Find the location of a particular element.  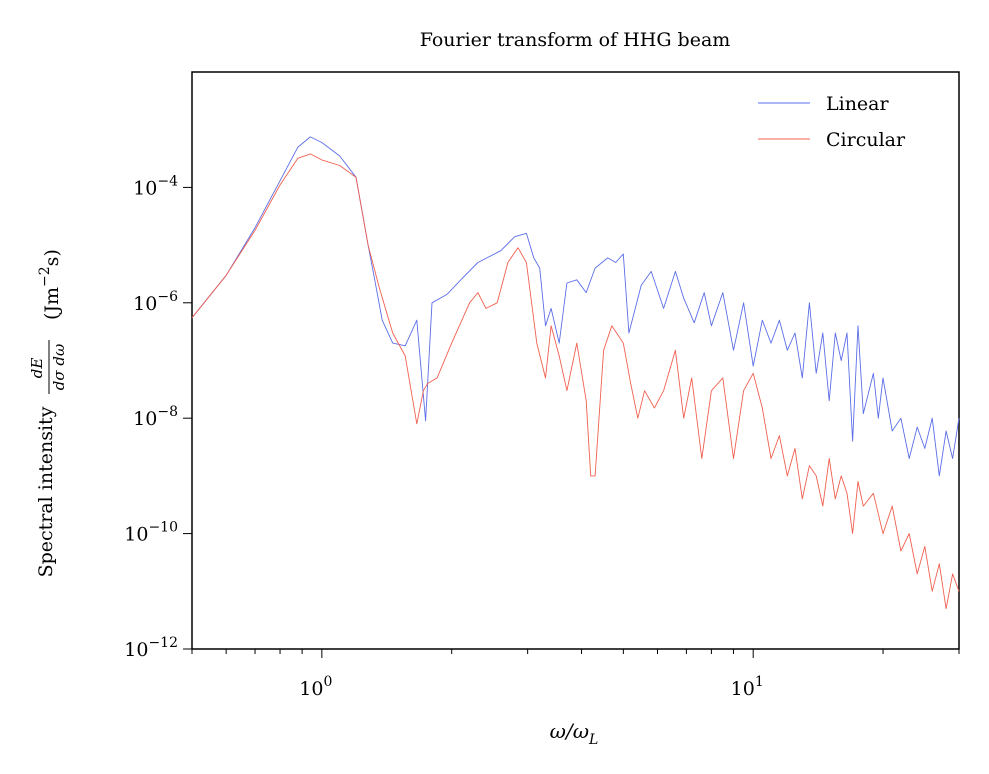

x-tick-label-exp: 0 is located at coordinates (327, 682).